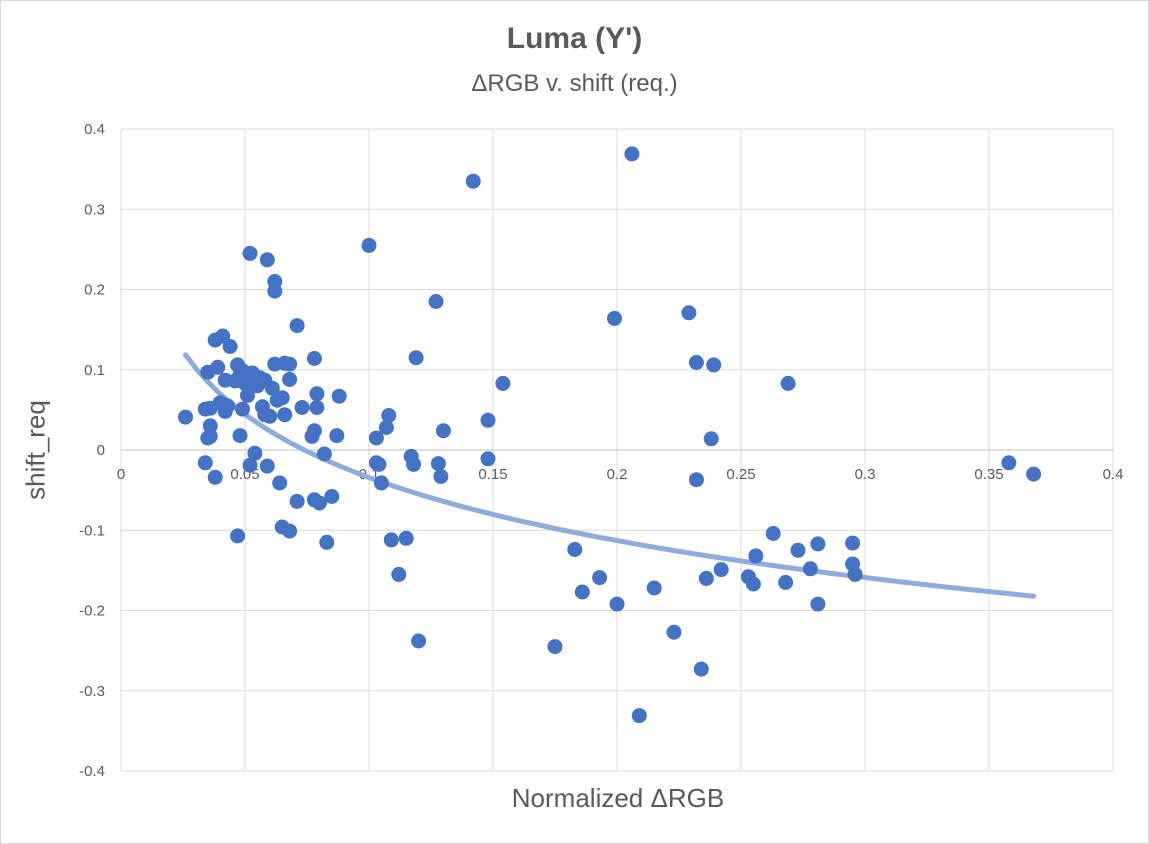 The height and width of the screenshot is (844, 1149). What do you see at coordinates (121, 474) in the screenshot?
I see `x-tick-label: 0` at bounding box center [121, 474].